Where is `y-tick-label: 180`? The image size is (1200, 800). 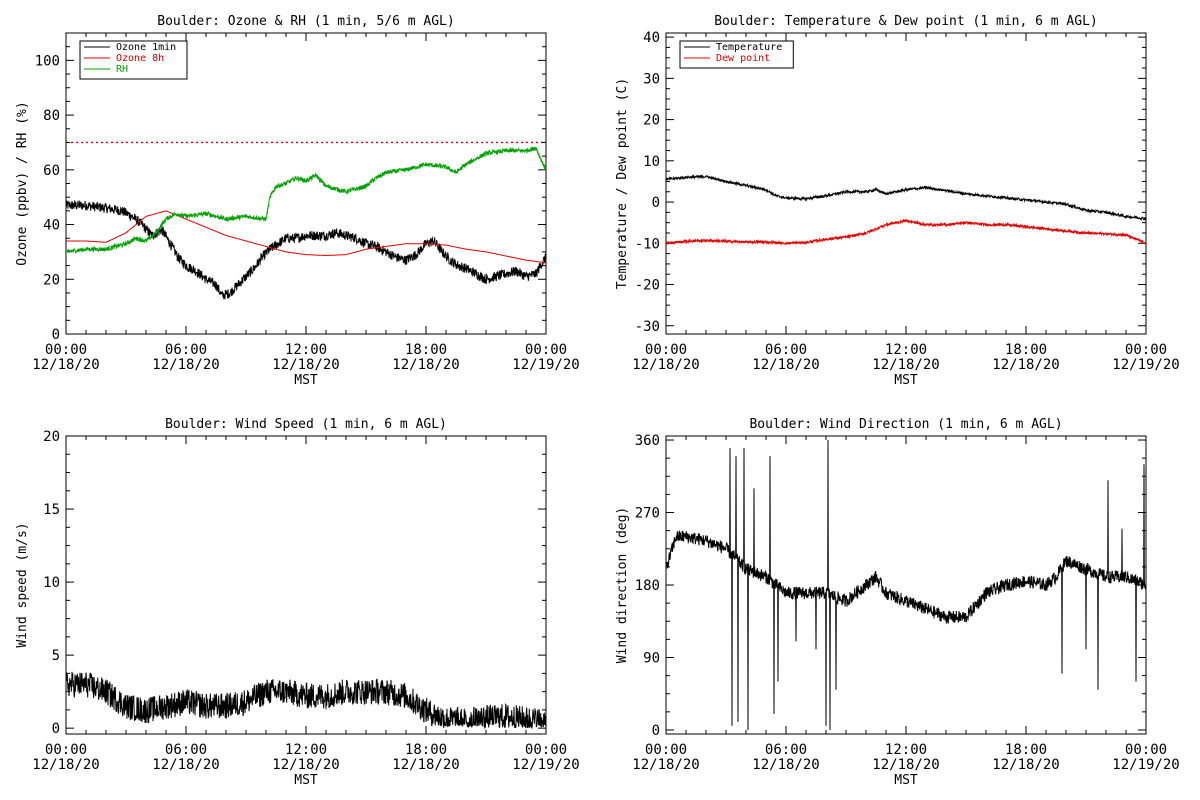 y-tick-label: 180 is located at coordinates (647, 586).